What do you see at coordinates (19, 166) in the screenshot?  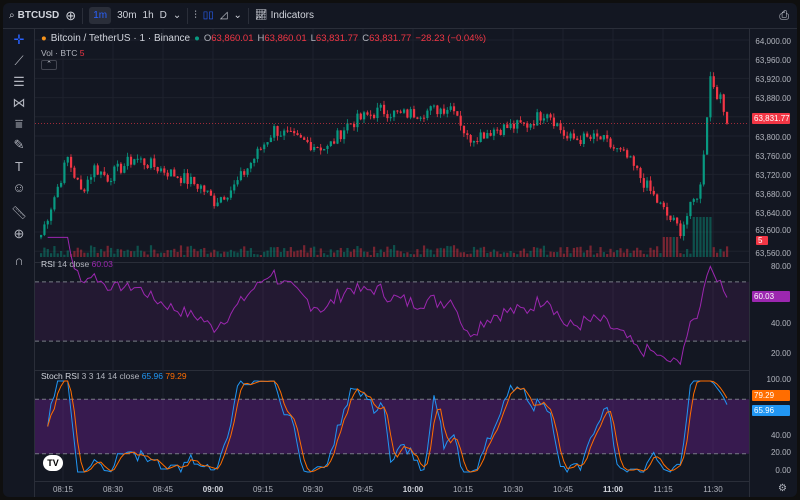 I see `text-icon: T` at bounding box center [19, 166].